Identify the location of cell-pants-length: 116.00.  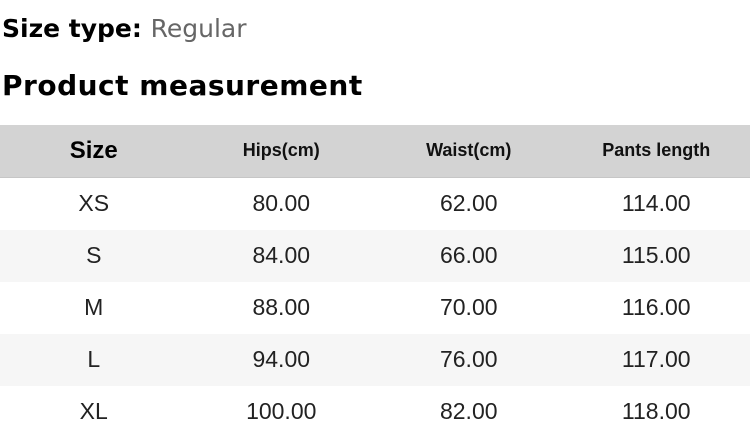
(656, 307).